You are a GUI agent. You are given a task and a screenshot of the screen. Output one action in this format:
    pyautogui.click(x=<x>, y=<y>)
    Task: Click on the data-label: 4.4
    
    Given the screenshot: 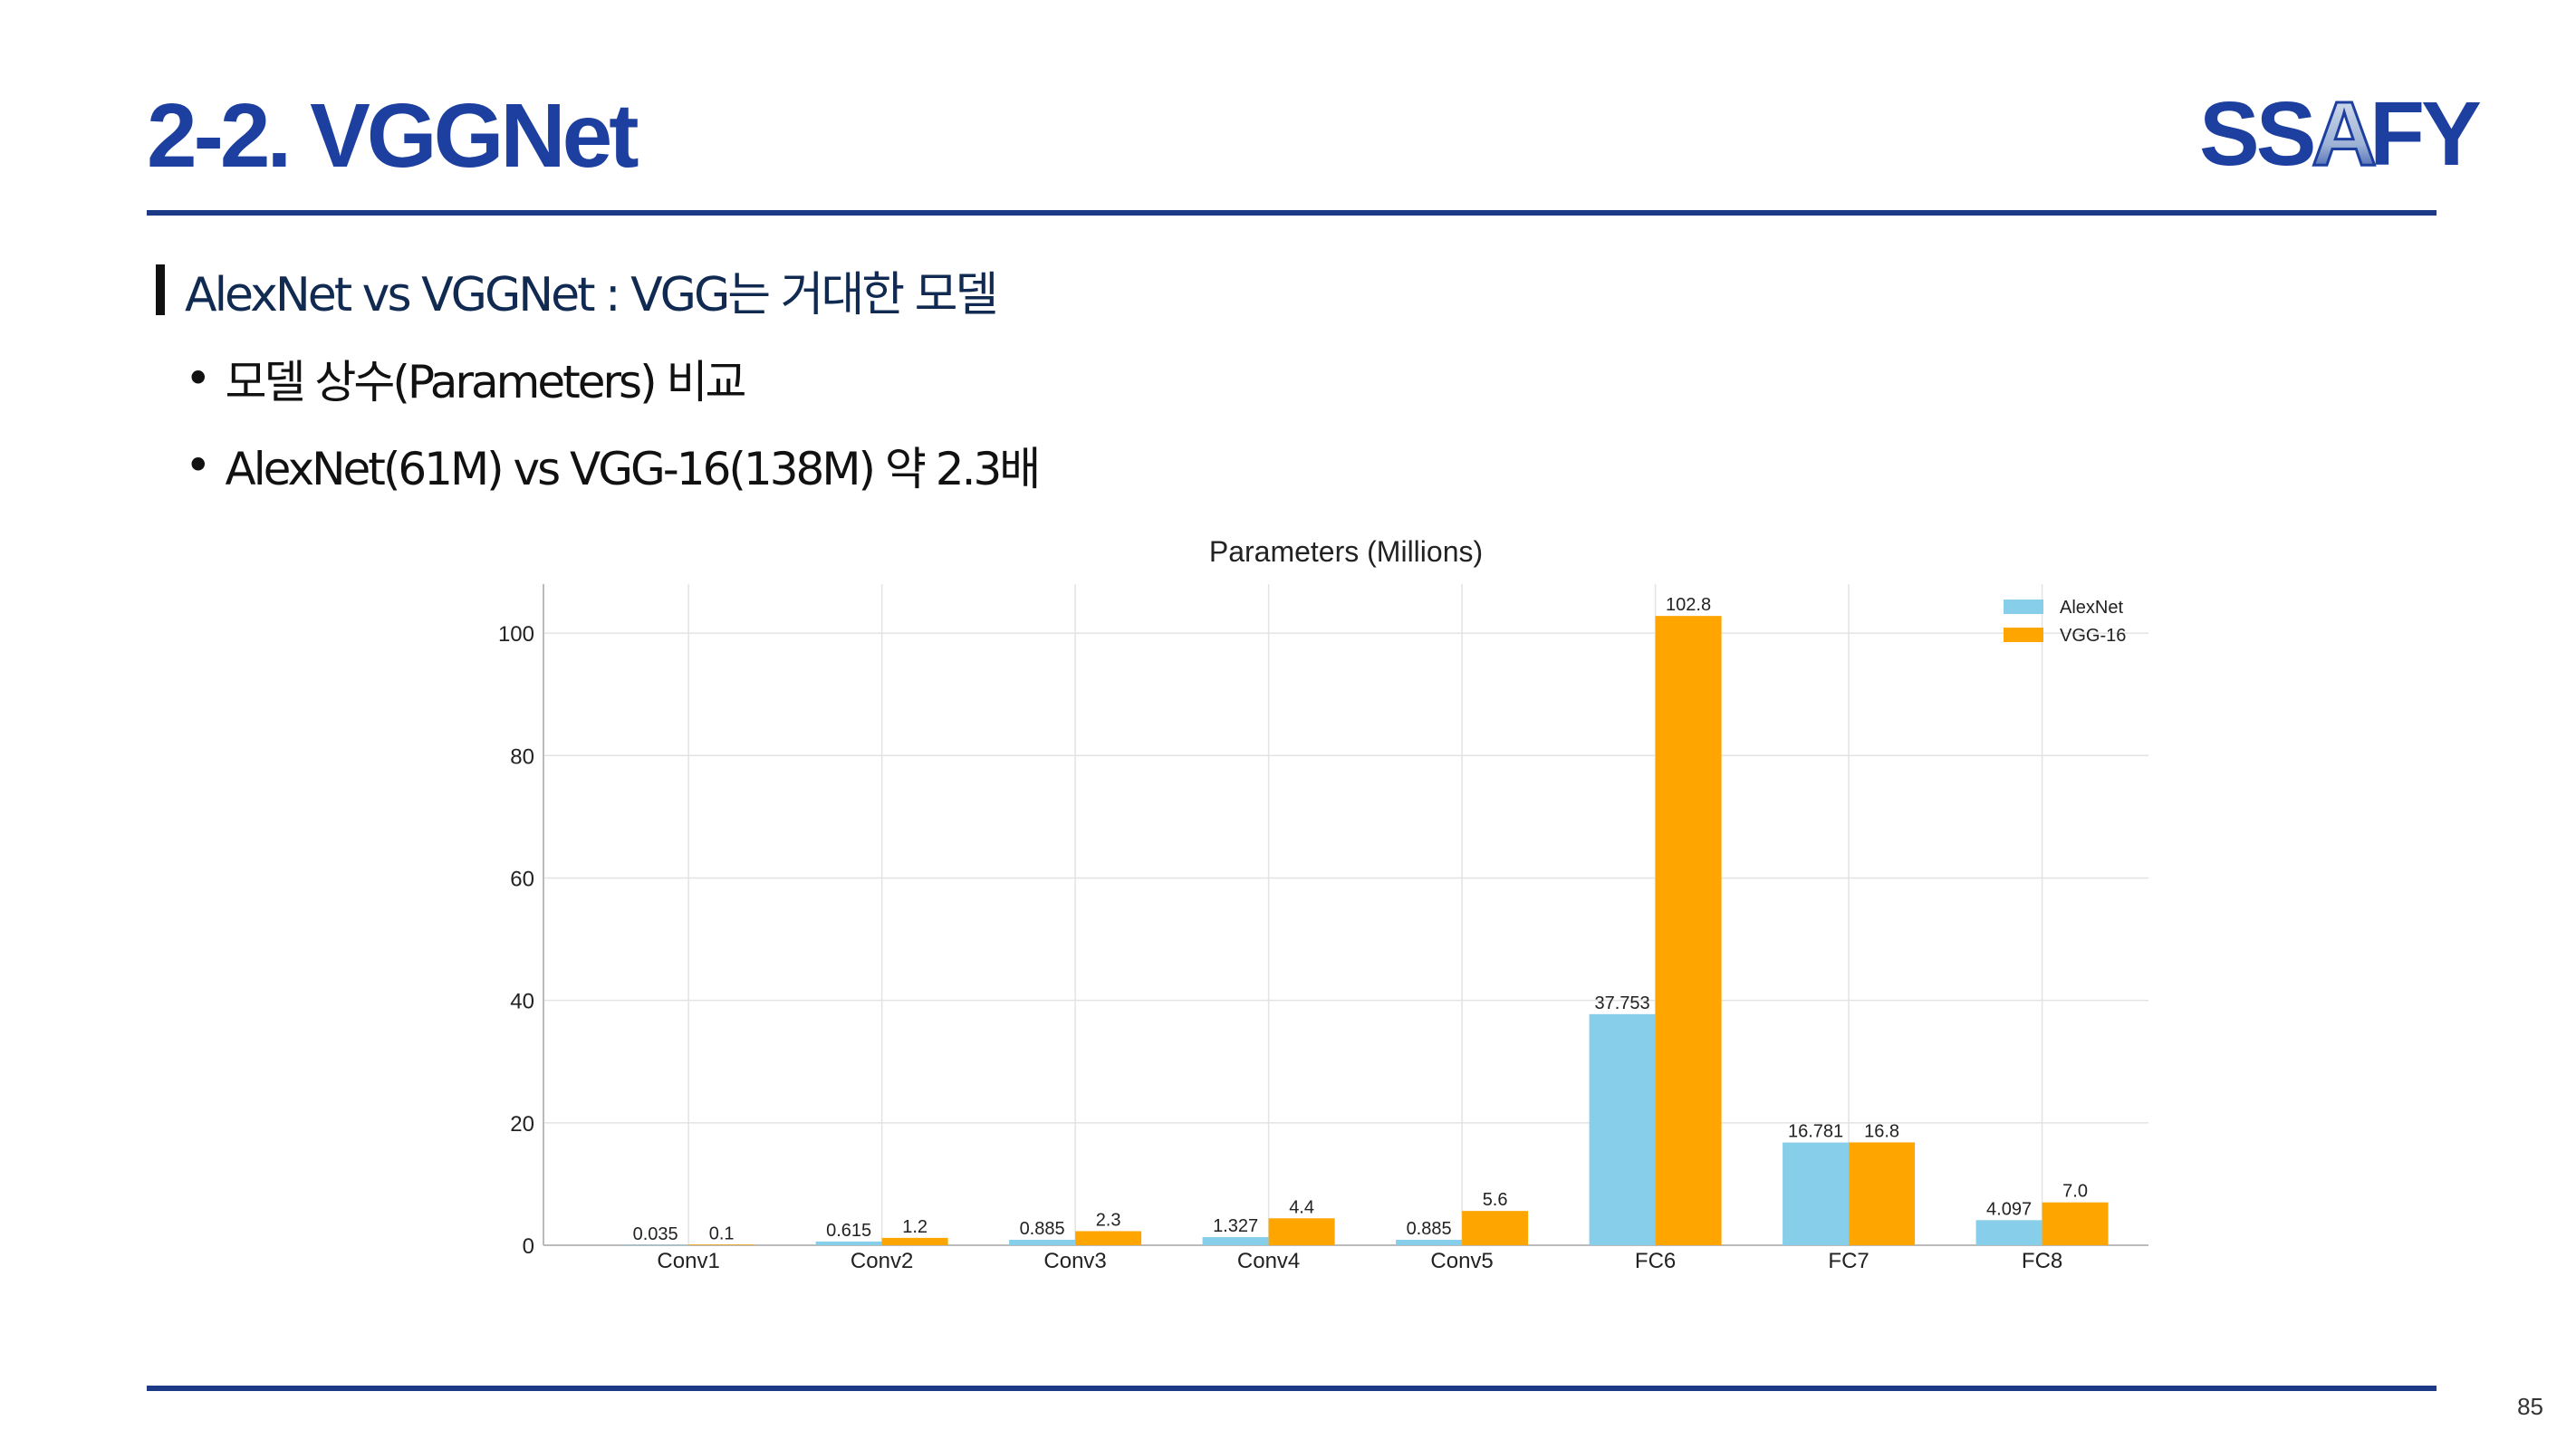 What is the action you would take?
    pyautogui.click(x=1301, y=1207)
    